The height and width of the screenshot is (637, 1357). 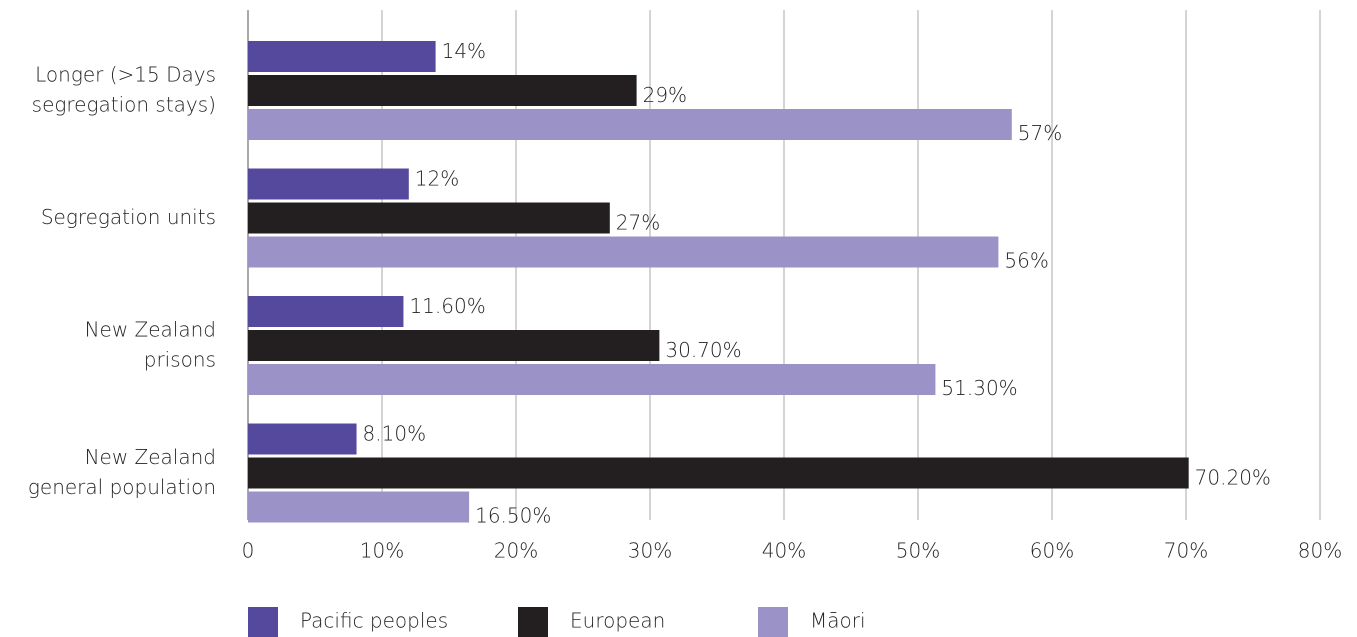 I want to click on data-label: 12%, so click(x=437, y=179).